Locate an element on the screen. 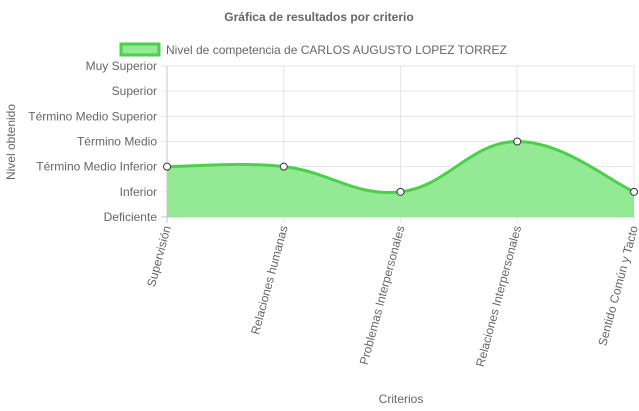  y-tick-label: Término Medio is located at coordinates (117, 142).